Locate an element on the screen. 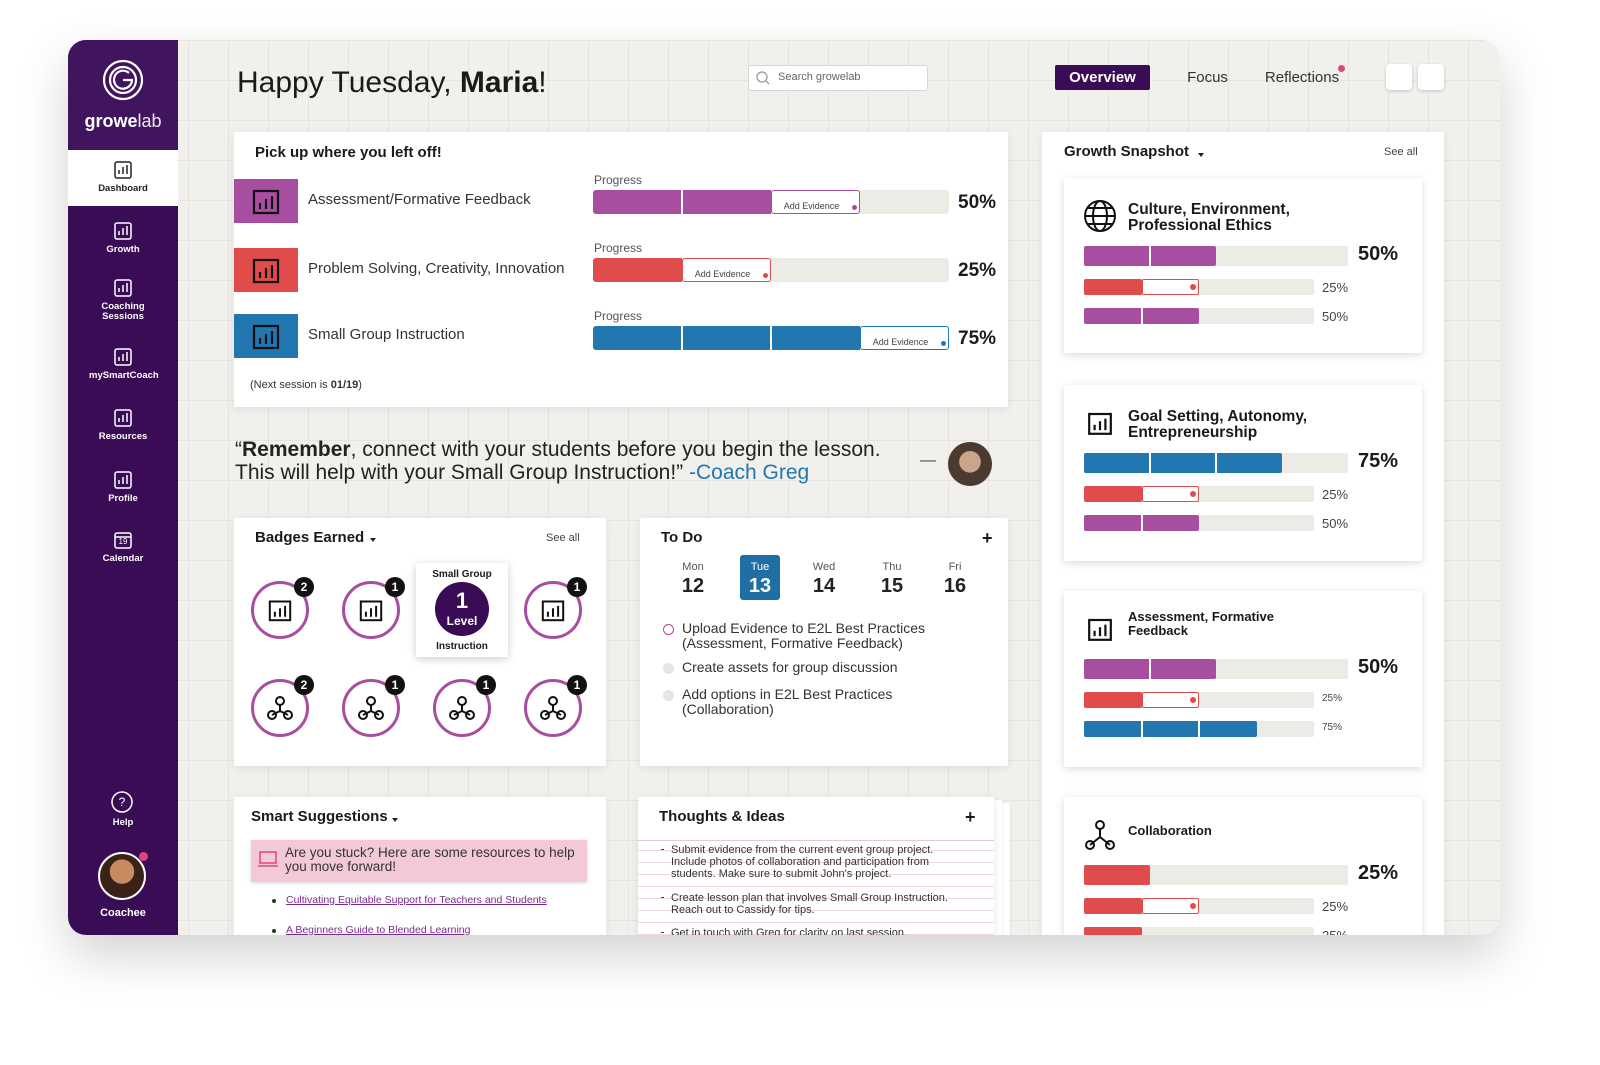 The image size is (1600, 1065). suggestions-title: Smart Suggestions is located at coordinates (319, 816).